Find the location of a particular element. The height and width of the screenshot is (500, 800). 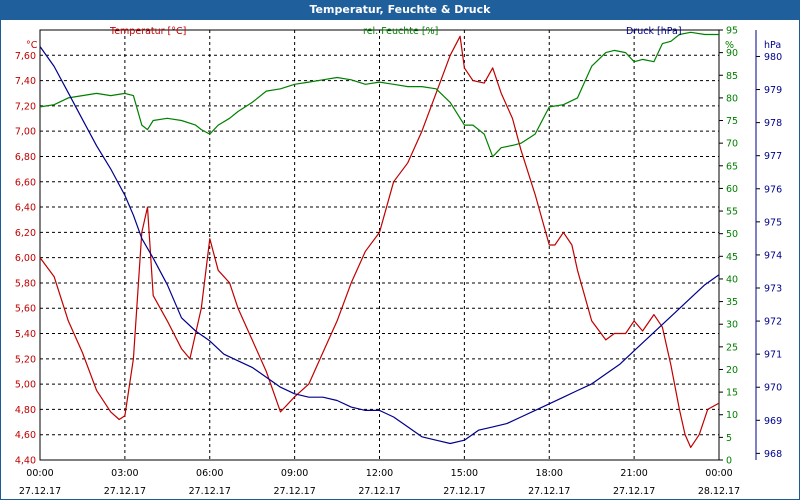

x-tick-time: 15:00 is located at coordinates (464, 473).